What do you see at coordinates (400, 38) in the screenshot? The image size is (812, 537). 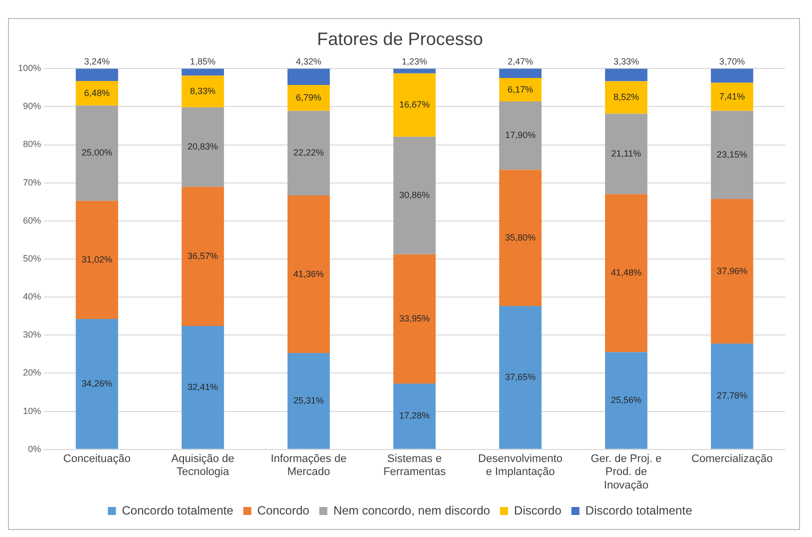 I see `chart-title: Fatores de Processo` at bounding box center [400, 38].